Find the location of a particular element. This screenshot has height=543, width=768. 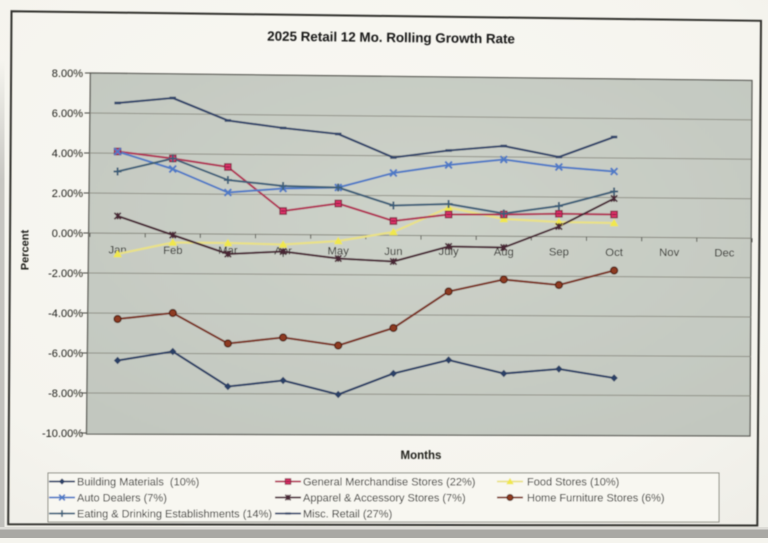

svg-text: 6.00% is located at coordinates (67, 114).